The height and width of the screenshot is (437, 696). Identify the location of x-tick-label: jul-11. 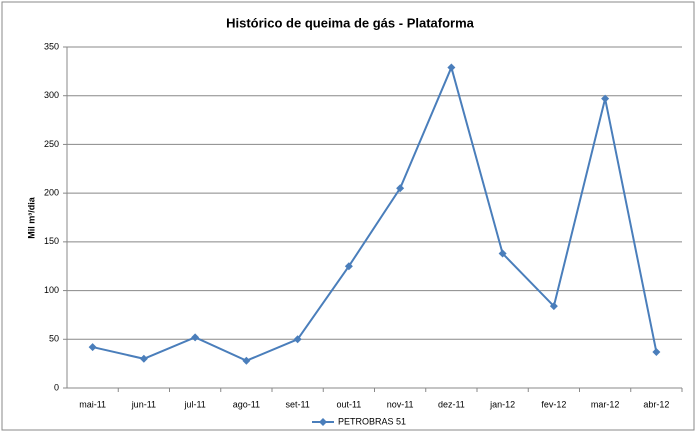
(194, 404).